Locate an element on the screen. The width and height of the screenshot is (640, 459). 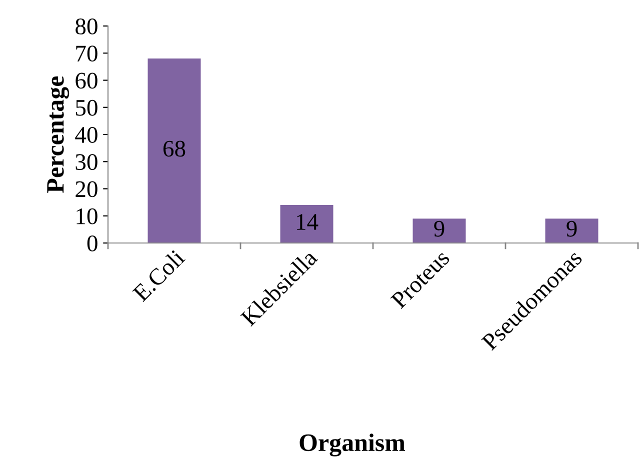
y-tick-label: 30 is located at coordinates (87, 162).